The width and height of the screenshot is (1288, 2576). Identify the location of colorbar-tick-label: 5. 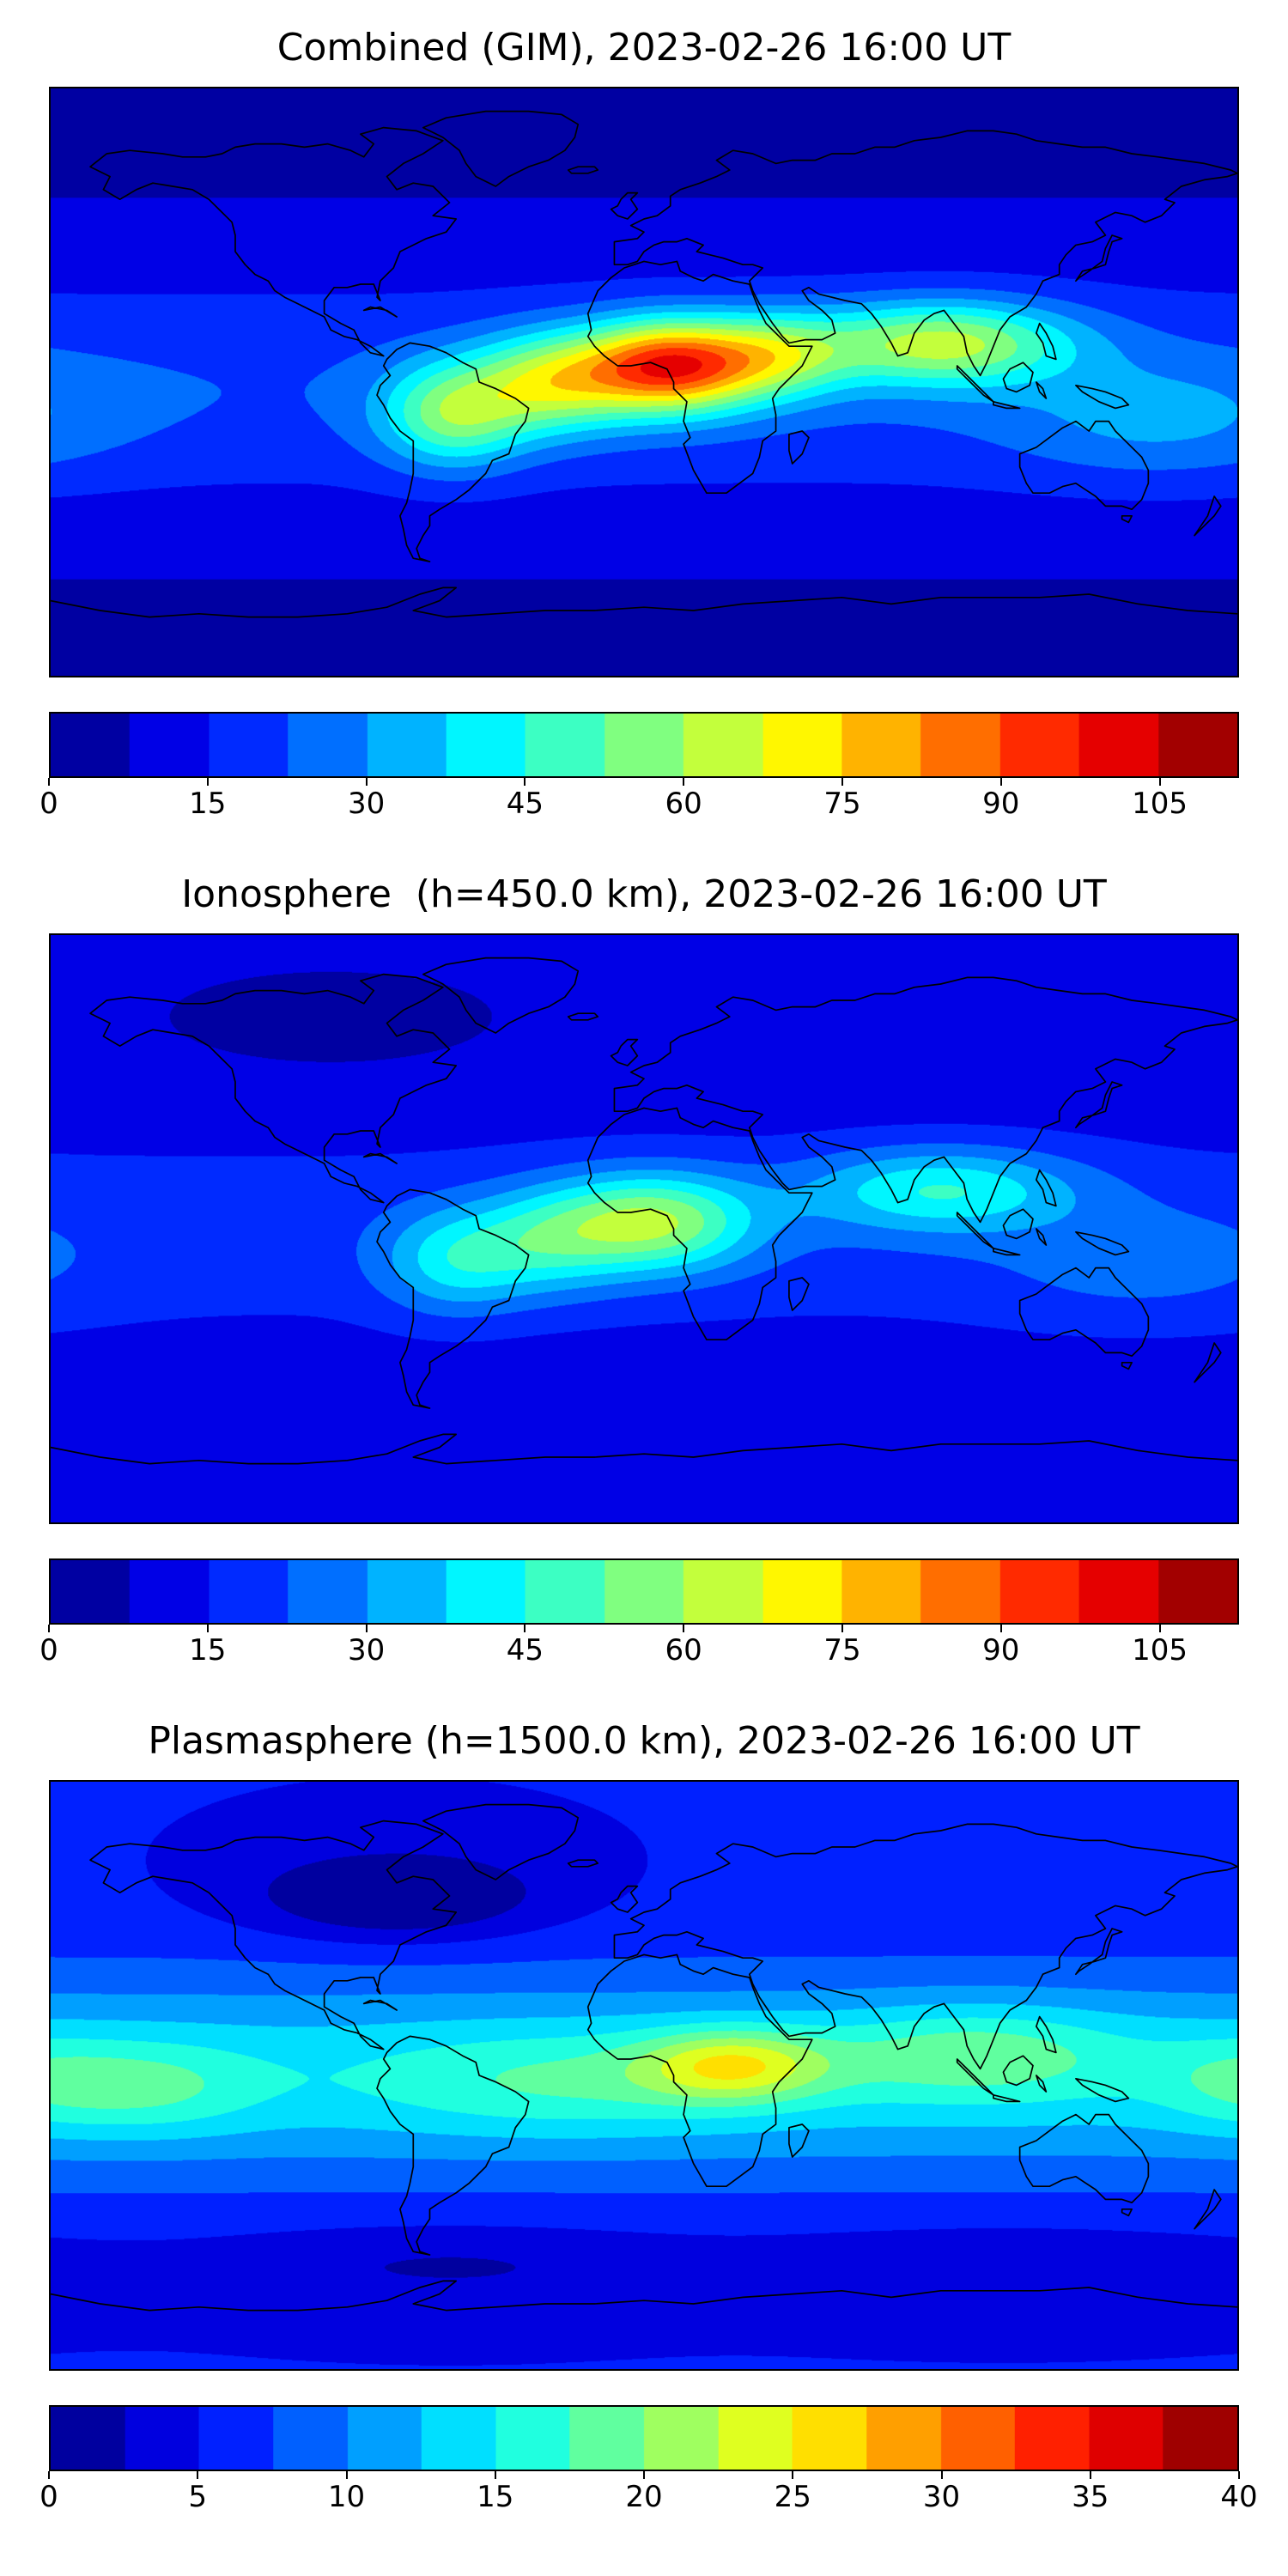
(198, 2497).